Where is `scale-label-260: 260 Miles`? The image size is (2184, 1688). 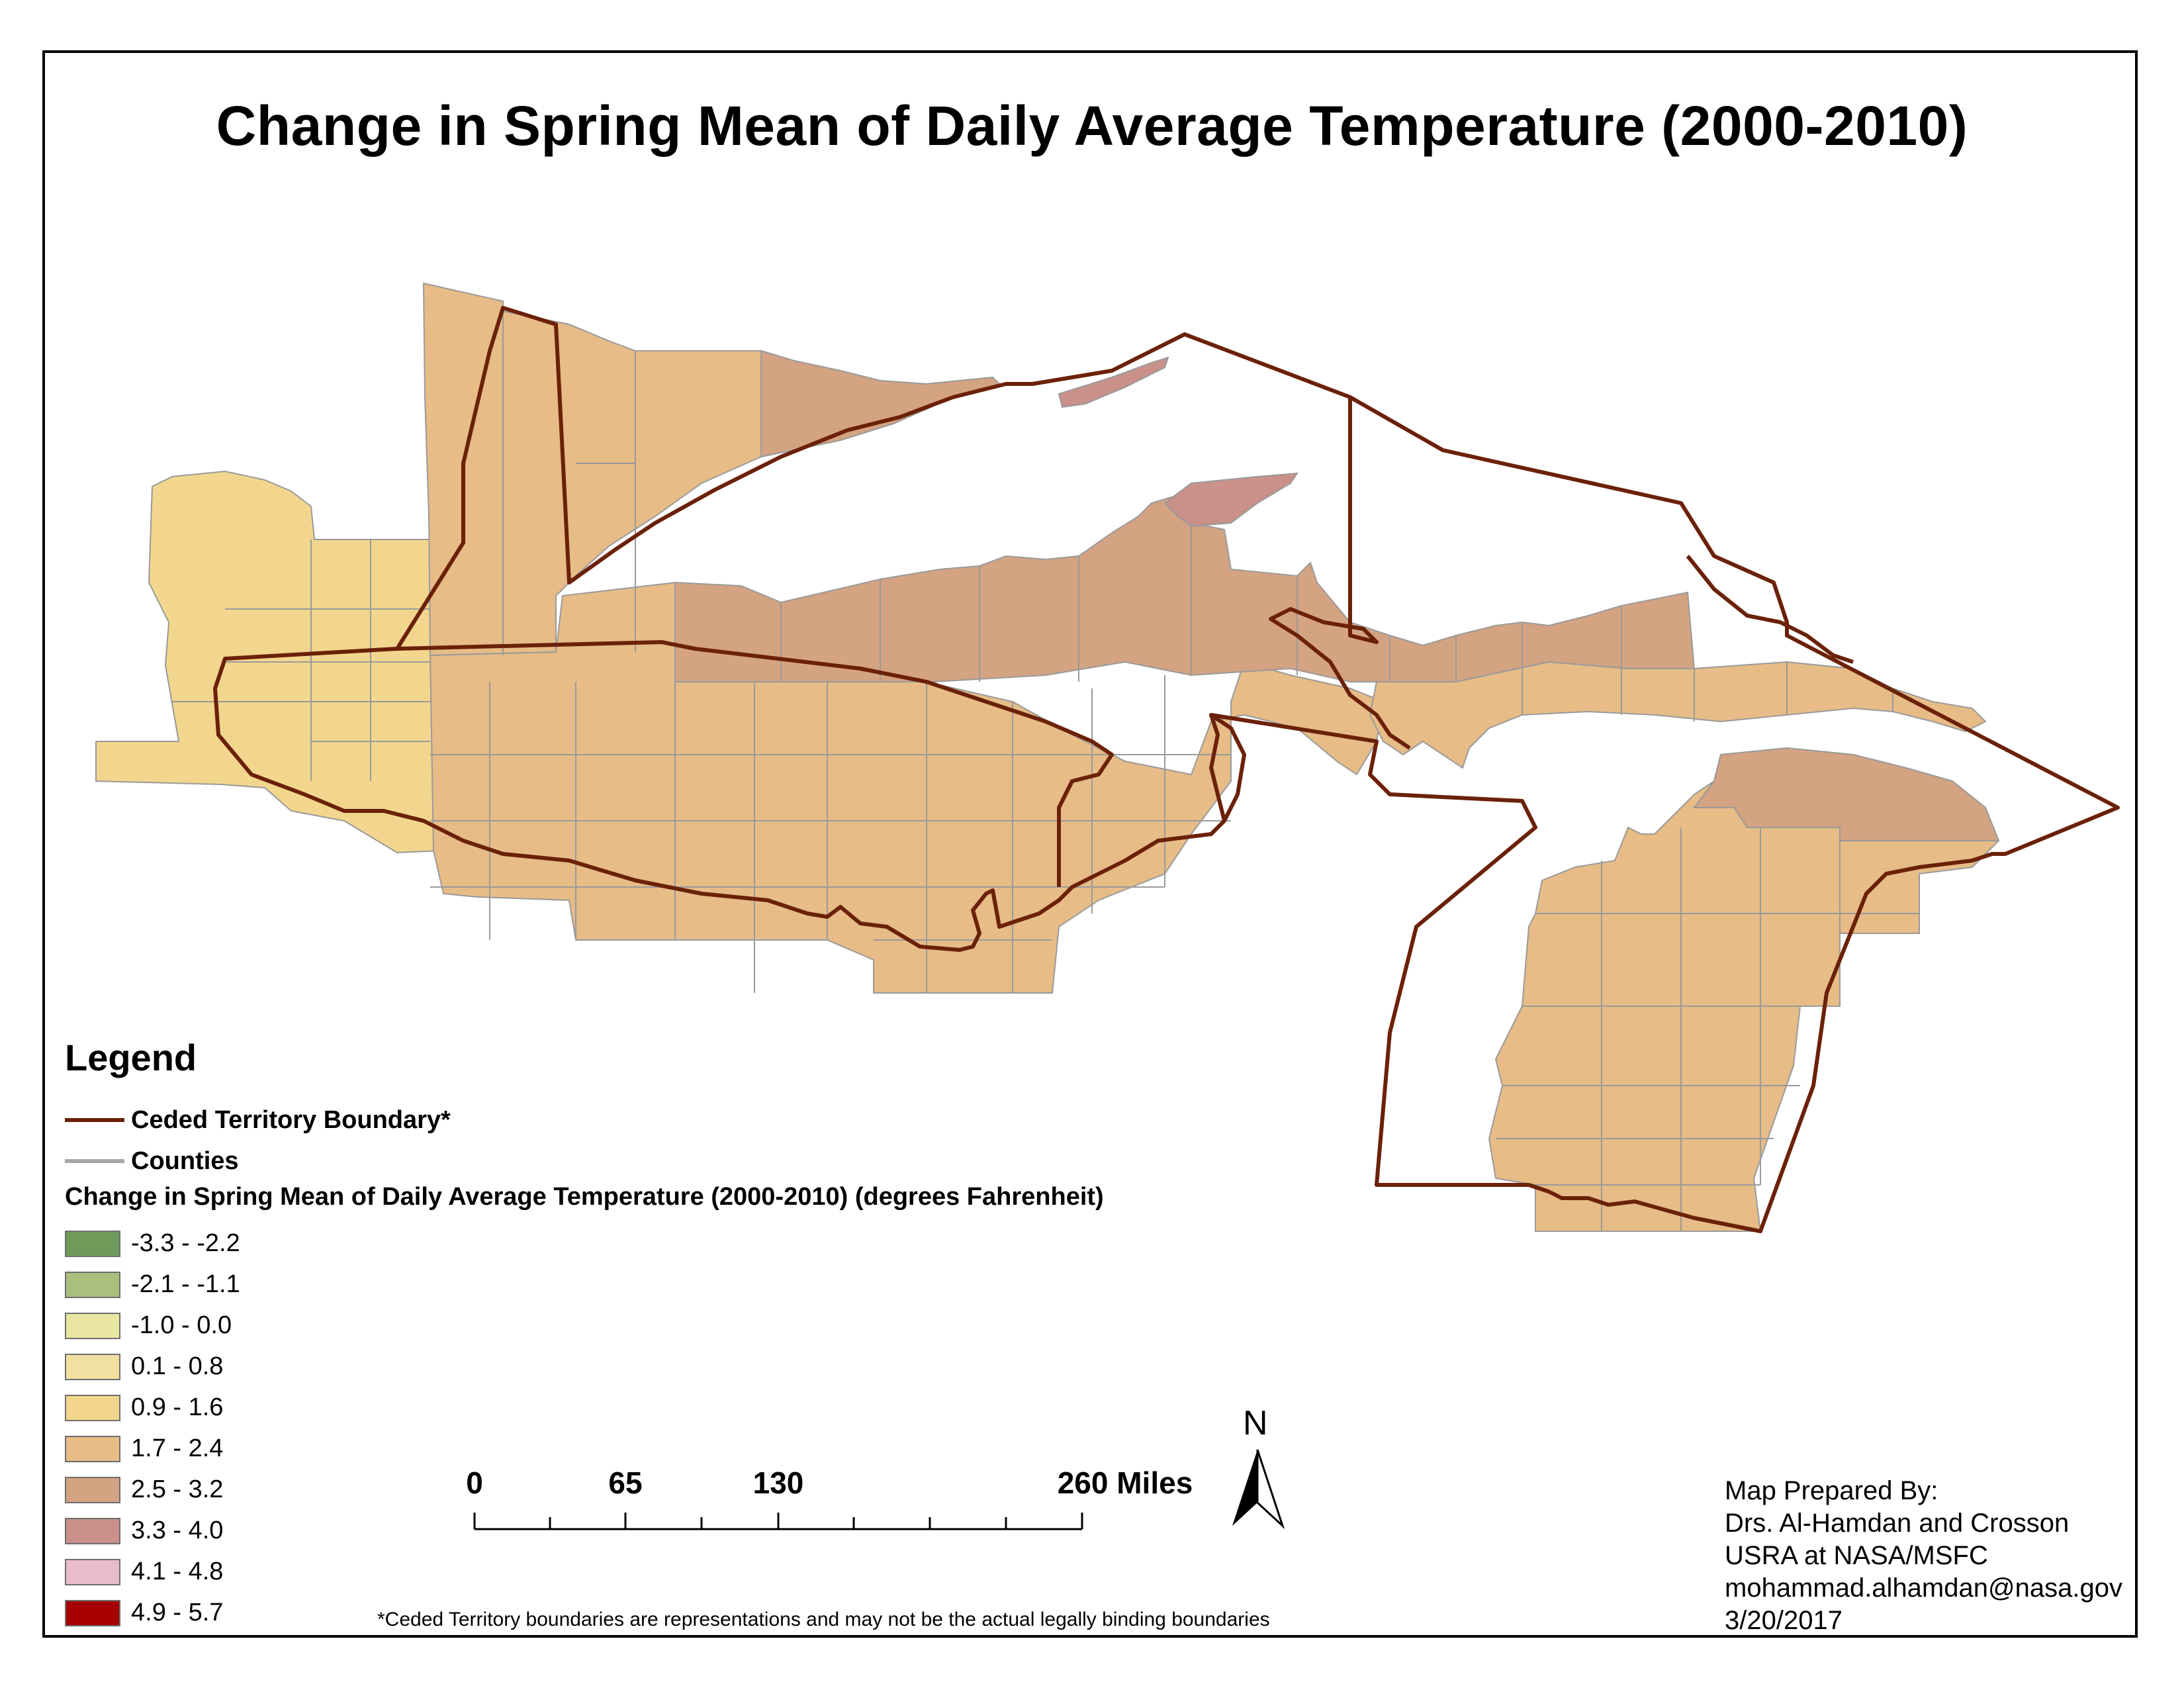 scale-label-260: 260 Miles is located at coordinates (1125, 1483).